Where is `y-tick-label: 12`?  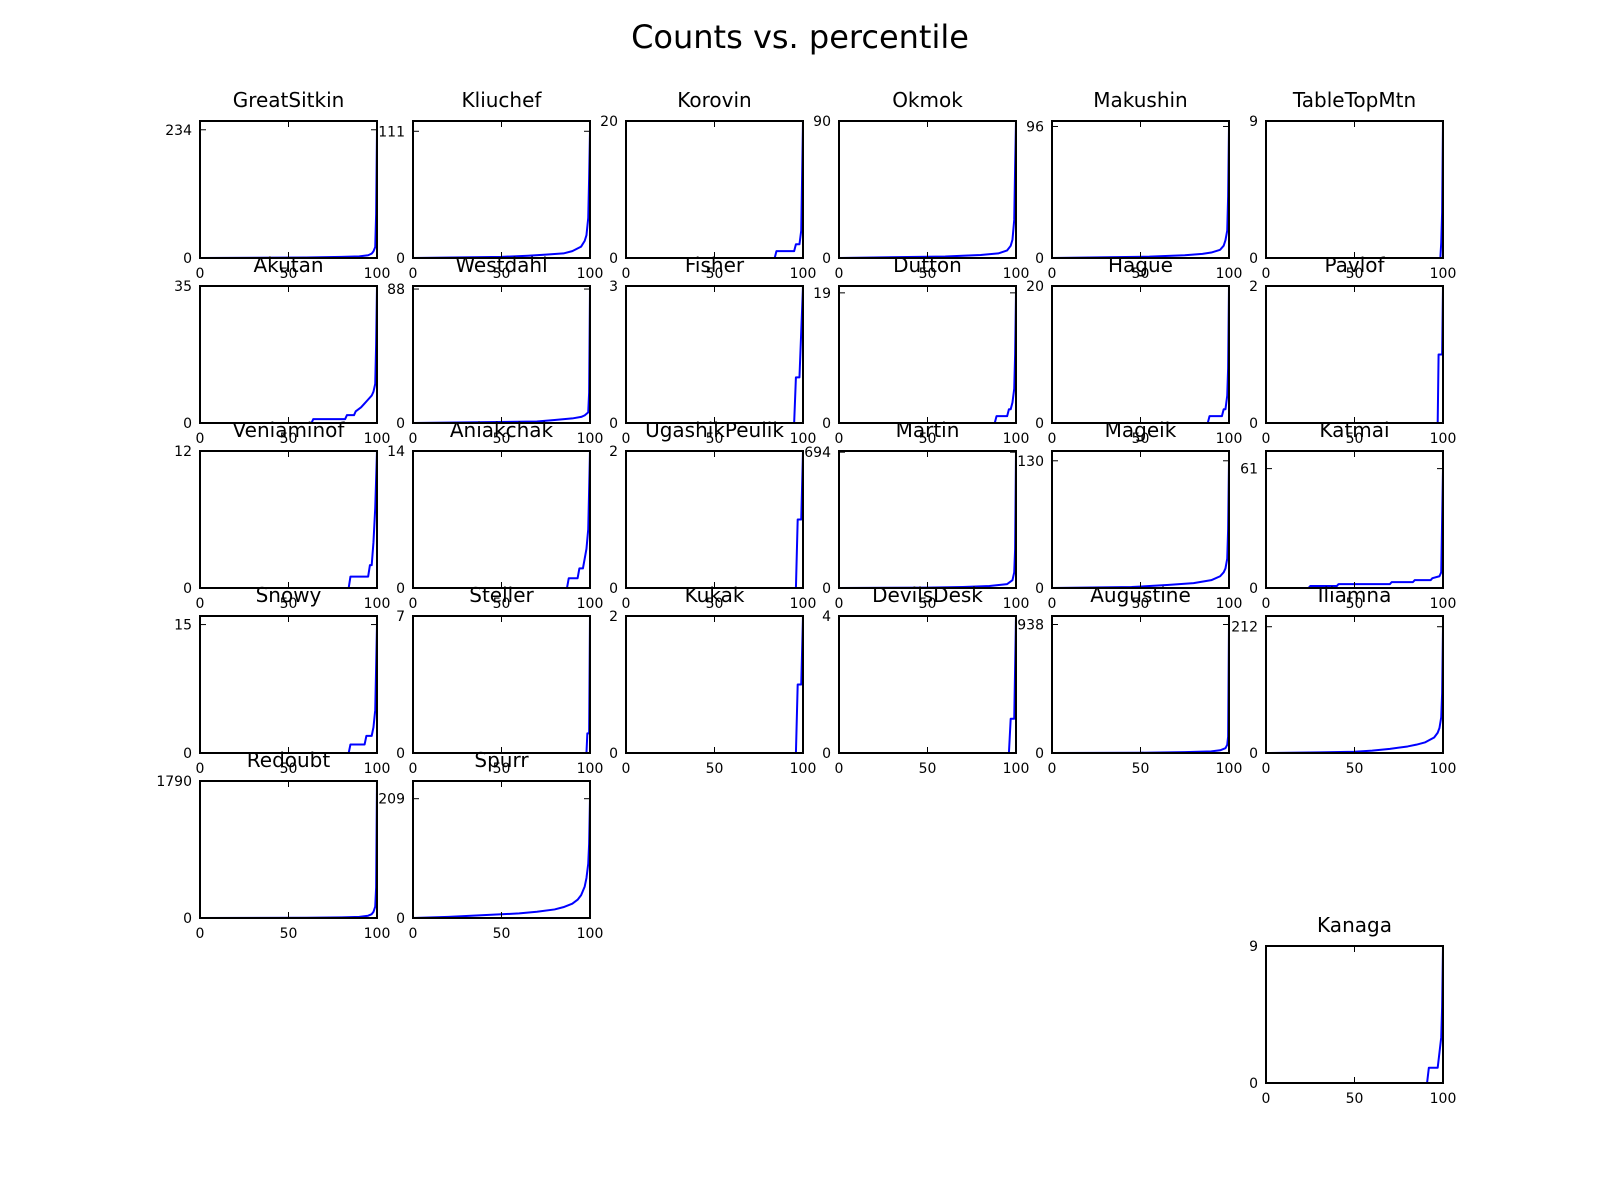
y-tick-label: 12 is located at coordinates (183, 452).